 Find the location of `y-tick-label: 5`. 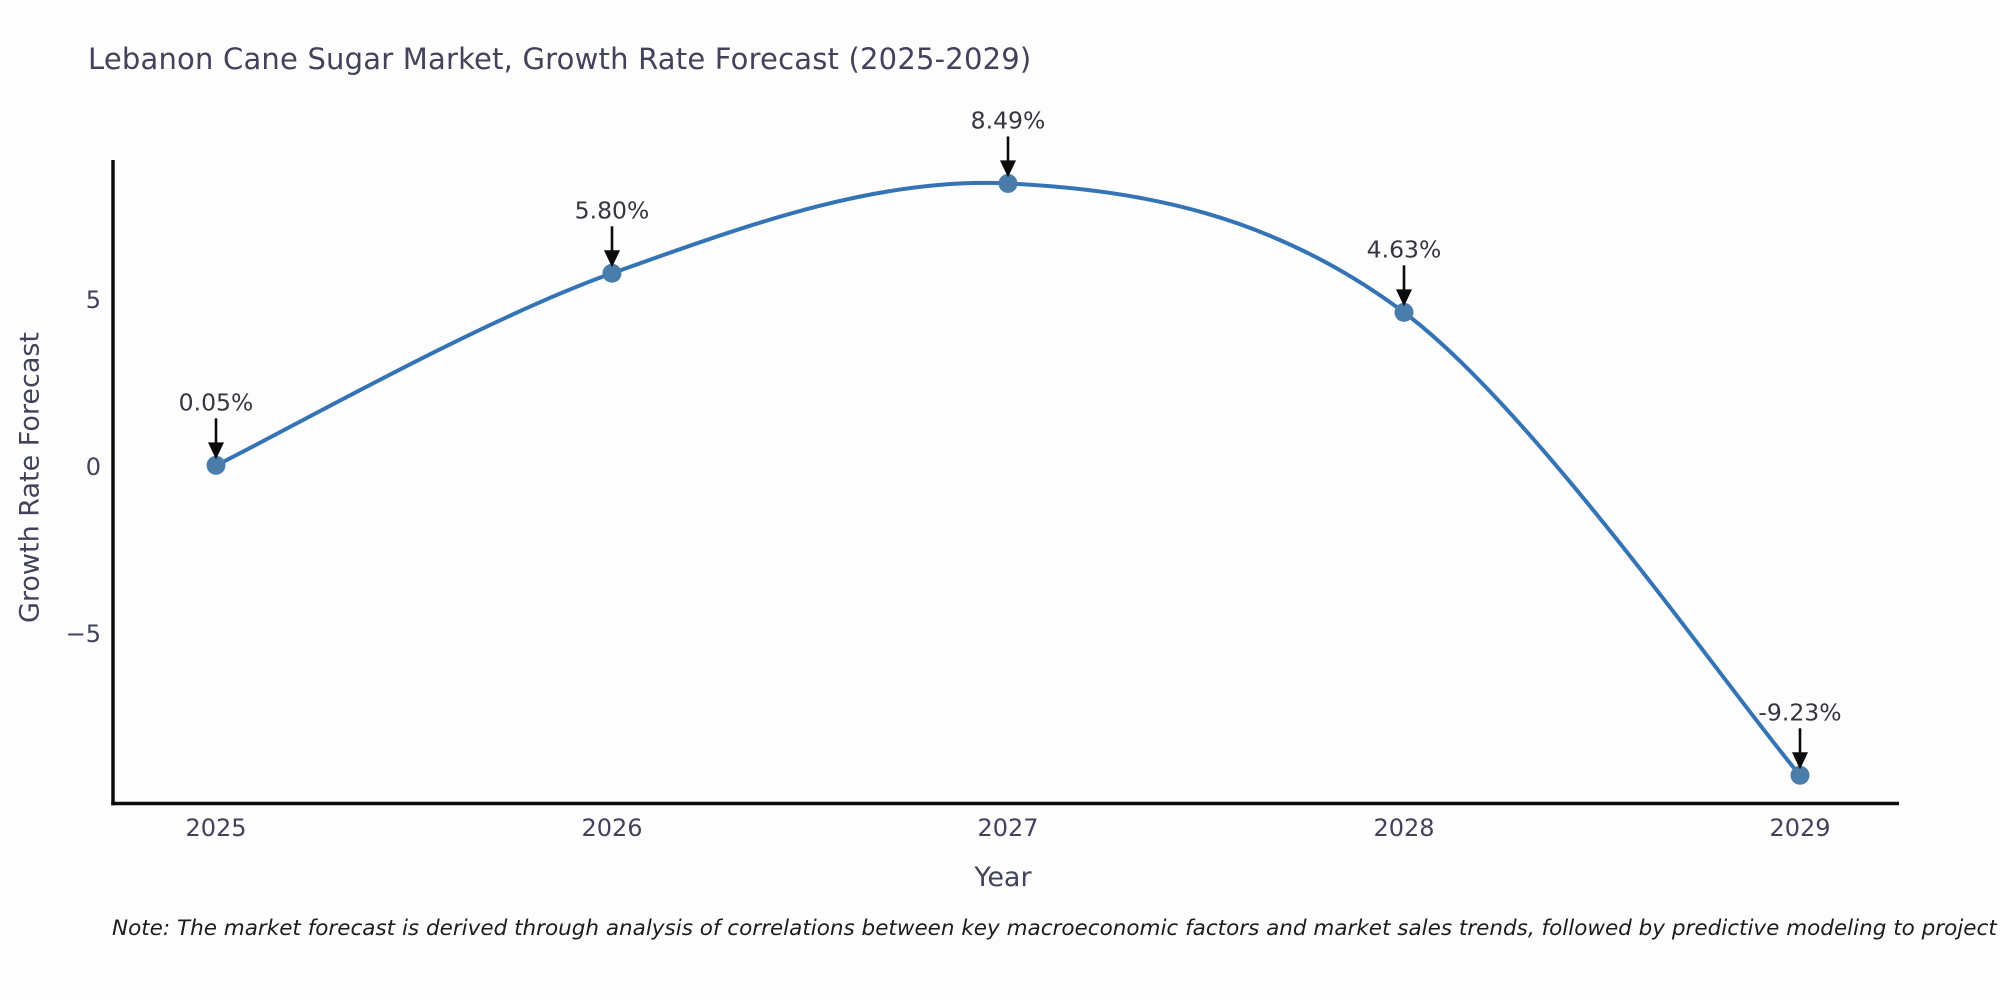

y-tick-label: 5 is located at coordinates (93, 300).